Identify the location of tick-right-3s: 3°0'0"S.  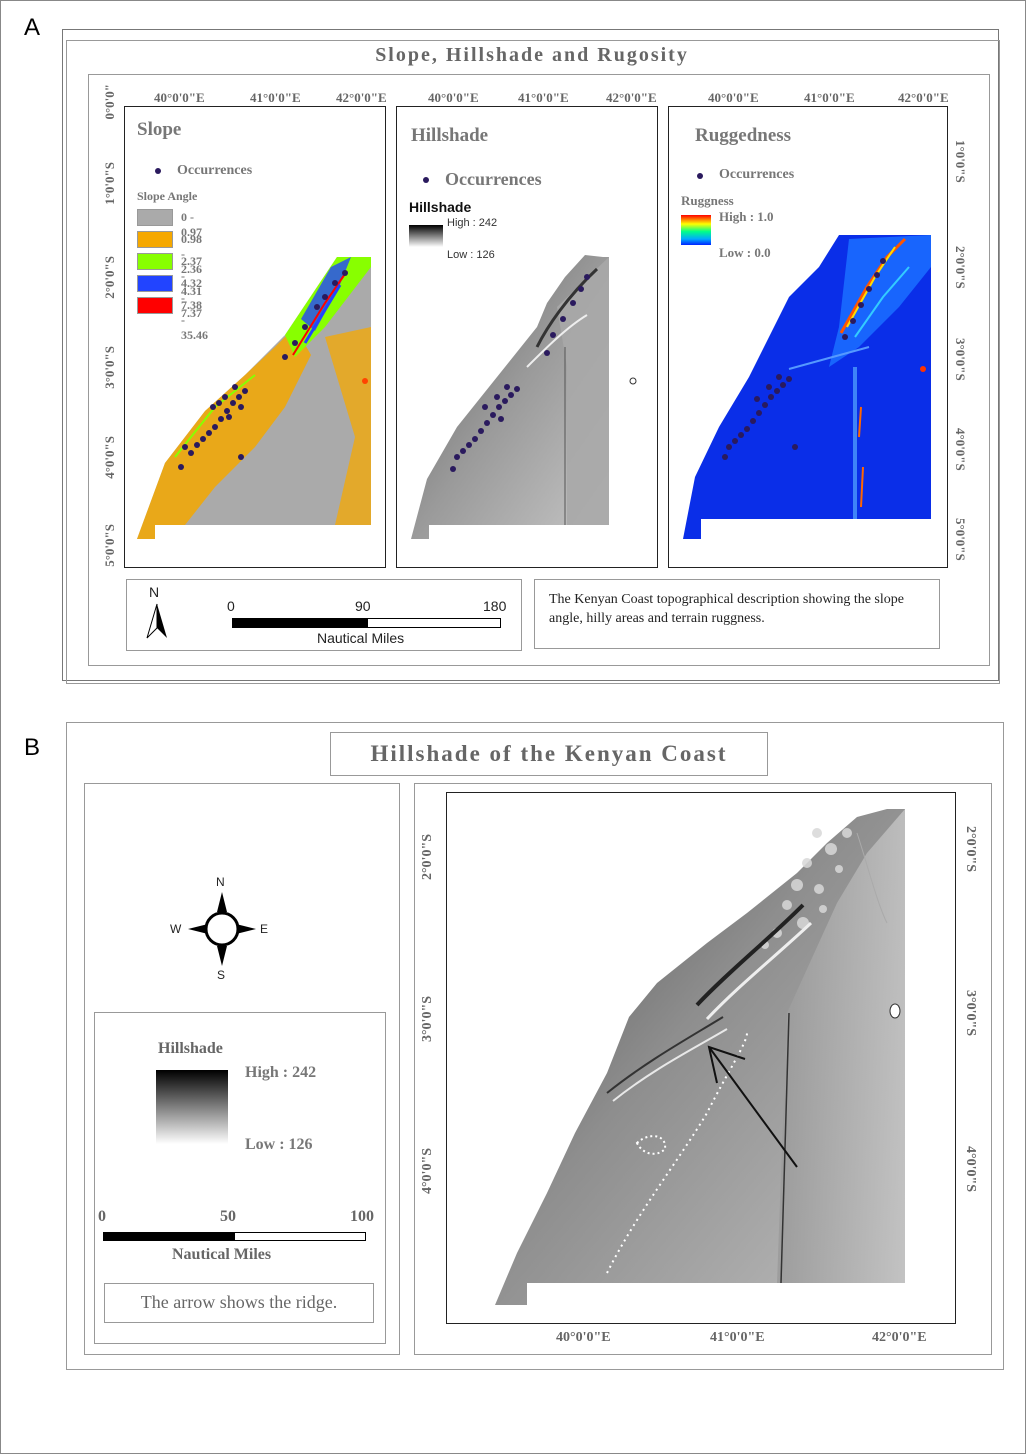
(960, 359).